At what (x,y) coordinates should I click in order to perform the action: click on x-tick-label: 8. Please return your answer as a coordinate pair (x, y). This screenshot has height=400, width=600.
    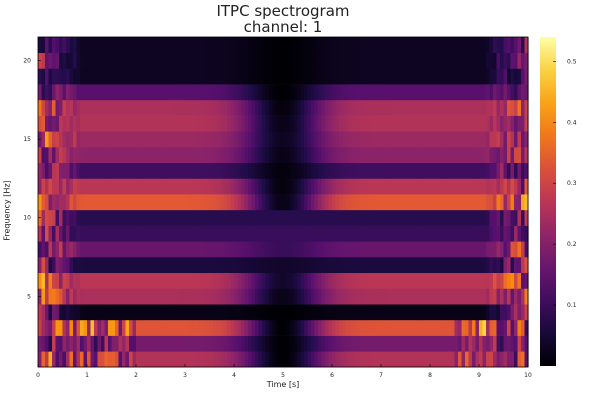
    Looking at the image, I should click on (430, 375).